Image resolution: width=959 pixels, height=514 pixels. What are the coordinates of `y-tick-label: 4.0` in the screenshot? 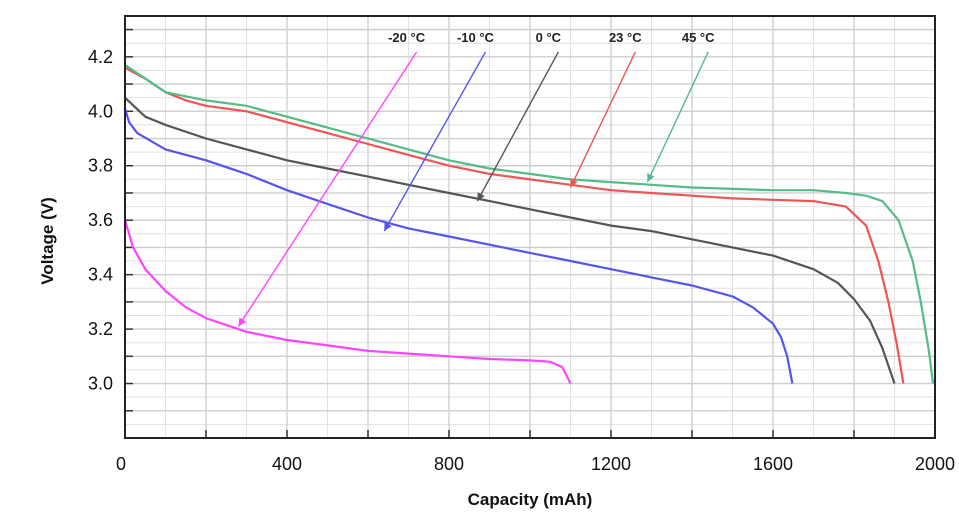 It's located at (100, 111).